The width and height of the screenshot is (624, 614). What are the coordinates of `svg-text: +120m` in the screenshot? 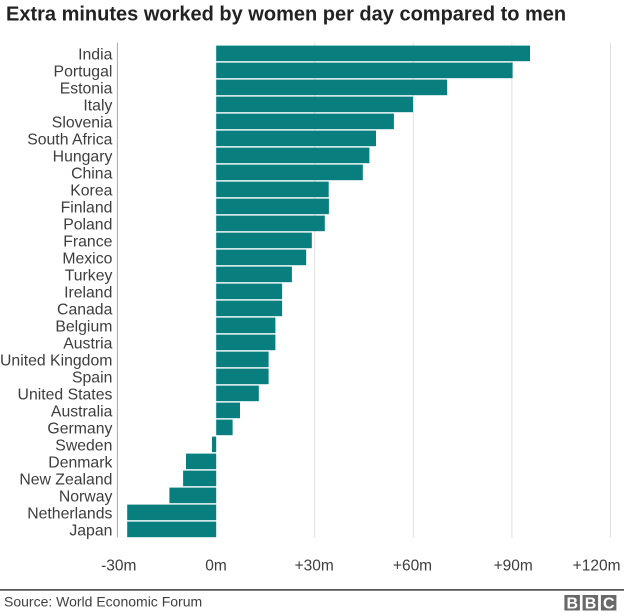 It's located at (597, 566).